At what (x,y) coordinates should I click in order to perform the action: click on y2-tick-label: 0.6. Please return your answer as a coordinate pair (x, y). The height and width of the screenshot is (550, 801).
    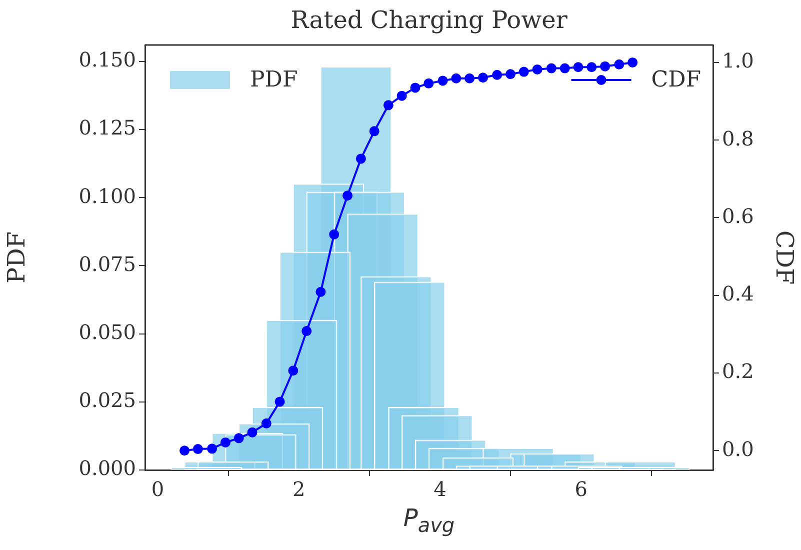
    Looking at the image, I should click on (738, 216).